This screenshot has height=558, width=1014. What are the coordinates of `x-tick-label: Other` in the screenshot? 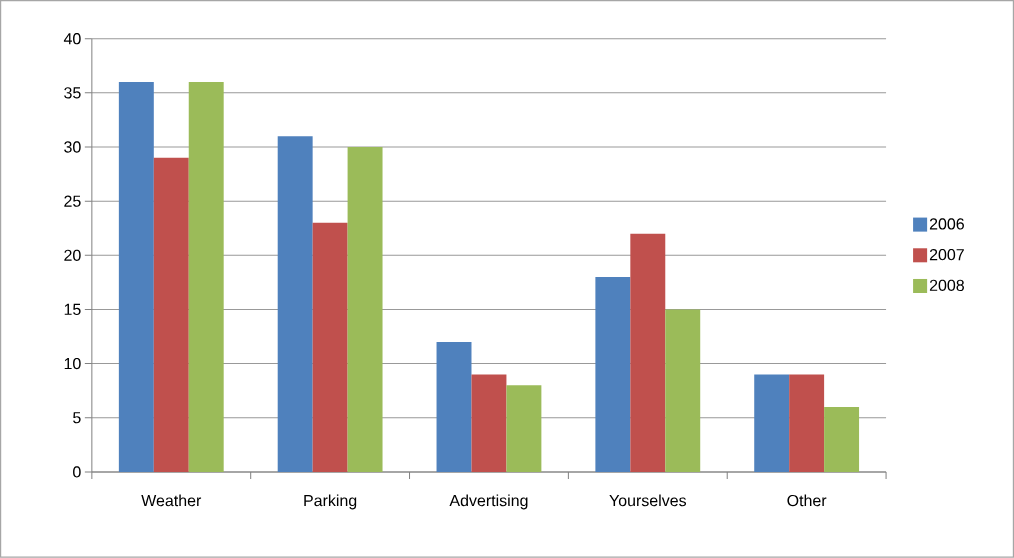 It's located at (807, 500).